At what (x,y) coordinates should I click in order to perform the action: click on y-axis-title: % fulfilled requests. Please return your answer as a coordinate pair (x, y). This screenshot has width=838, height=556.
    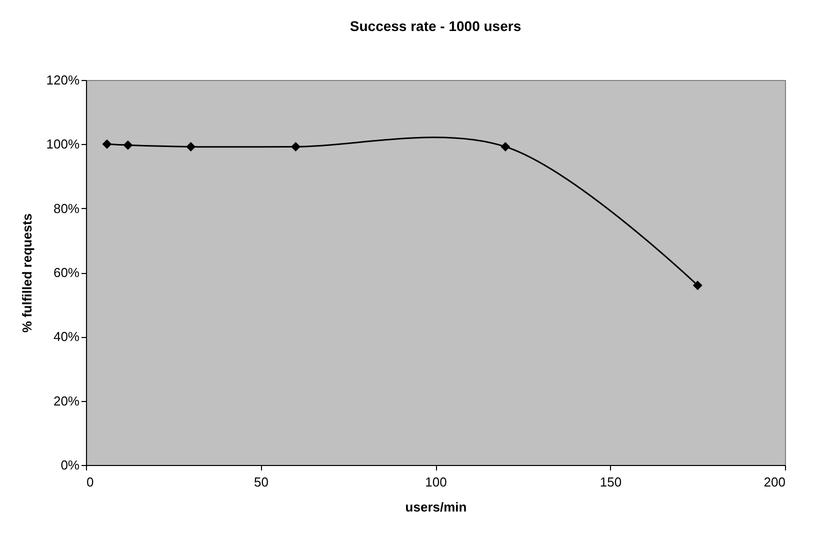
    Looking at the image, I should click on (26, 273).